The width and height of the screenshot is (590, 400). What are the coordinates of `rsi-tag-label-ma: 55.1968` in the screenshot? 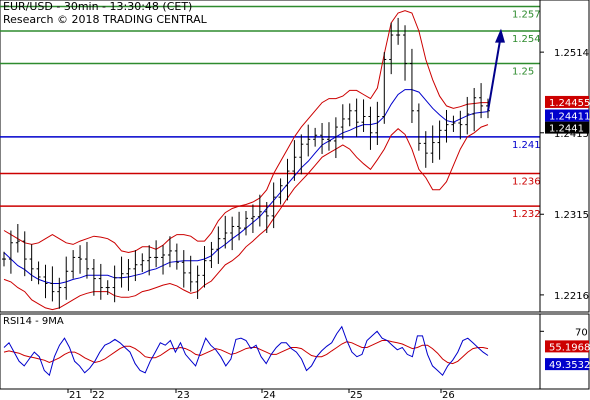 It's located at (569, 347).